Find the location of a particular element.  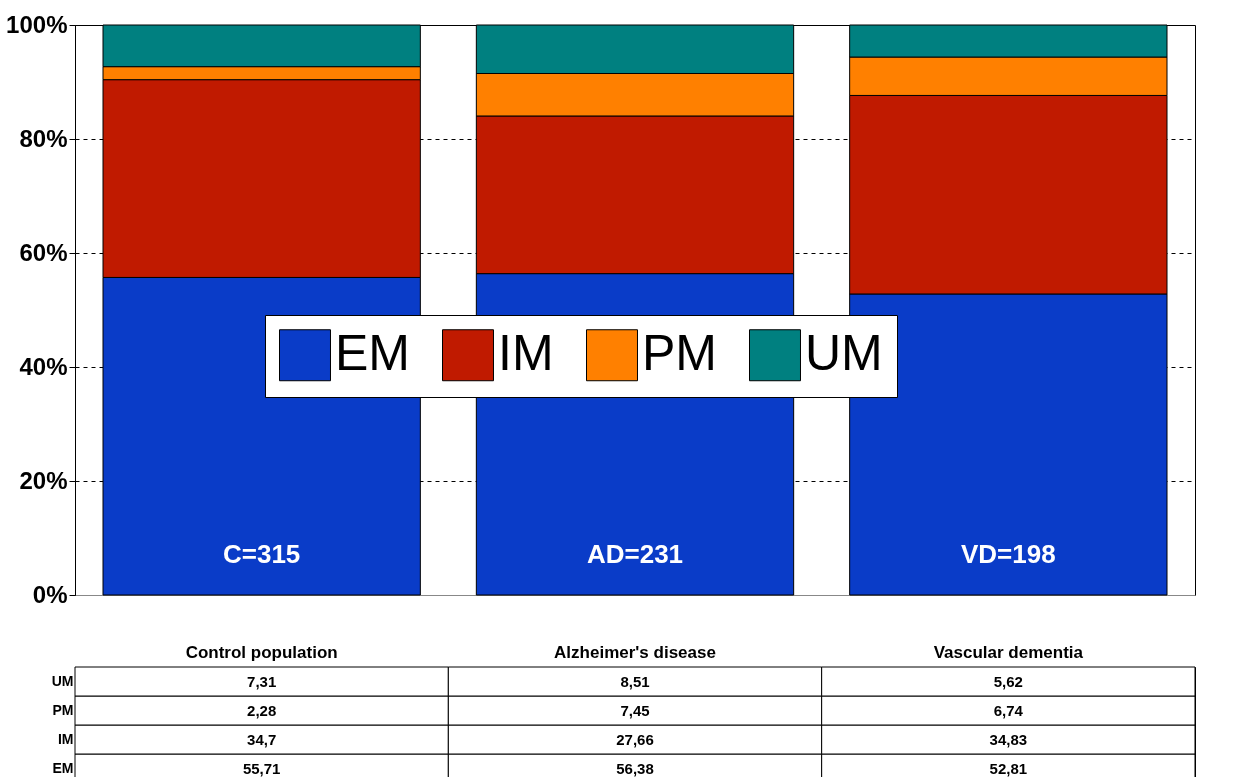

data-label: 52,81 is located at coordinates (1008, 768).